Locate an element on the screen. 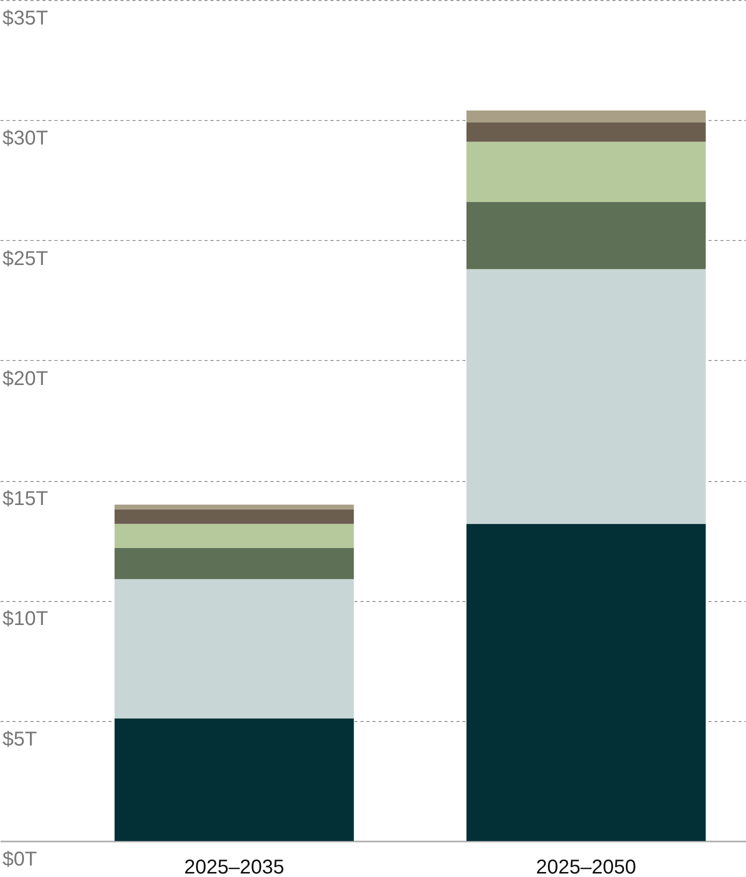 The width and height of the screenshot is (746, 877). y-tick-label: $30T is located at coordinates (25, 139).